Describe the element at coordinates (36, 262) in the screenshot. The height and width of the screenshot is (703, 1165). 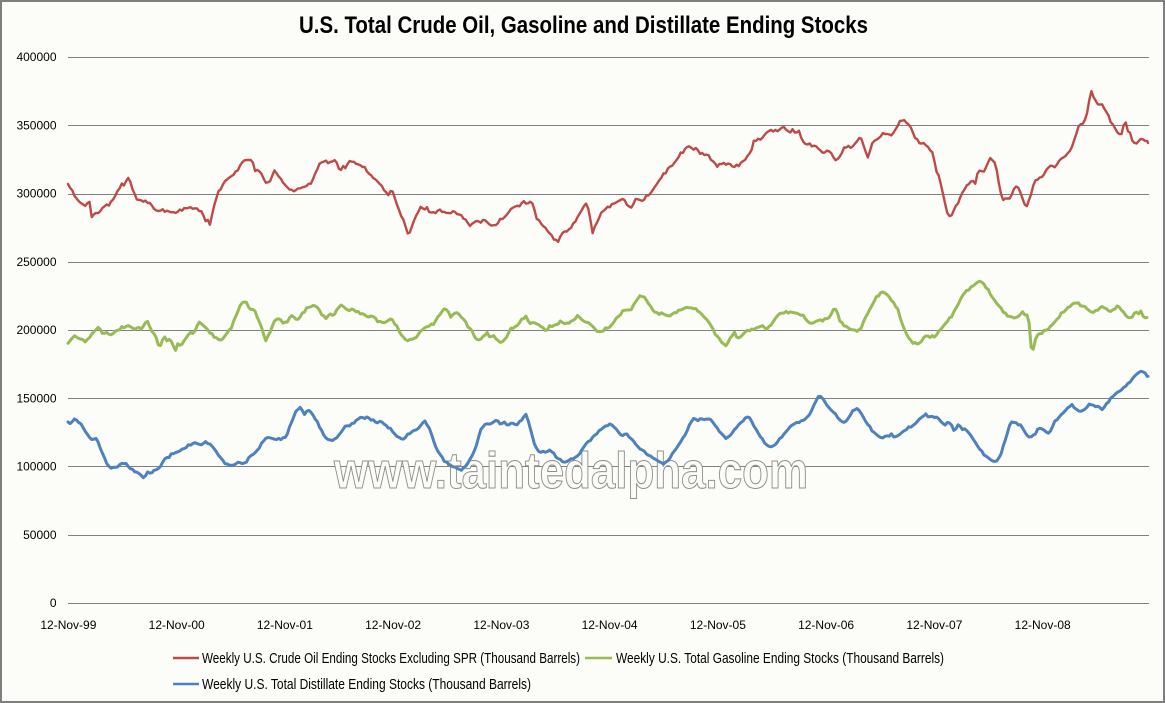
I see `svg-text: 250000` at that location.